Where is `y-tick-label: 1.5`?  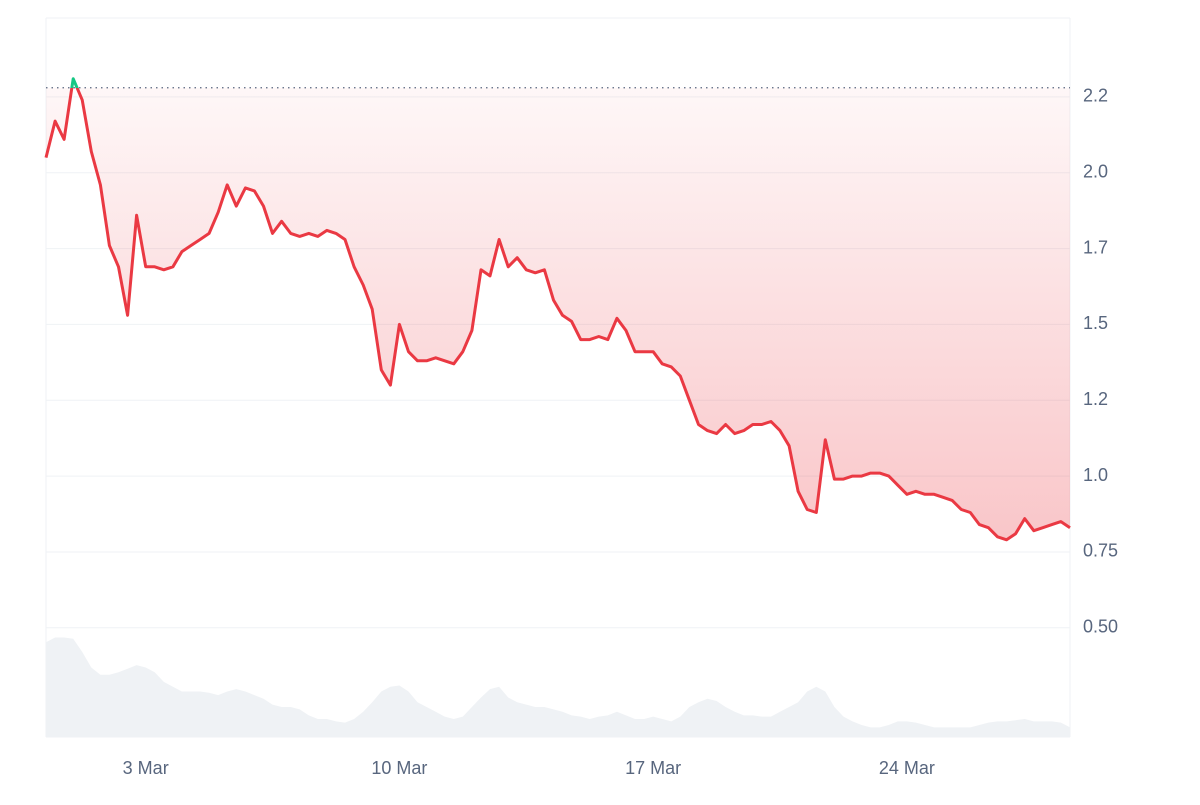
y-tick-label: 1.5 is located at coordinates (1095, 323).